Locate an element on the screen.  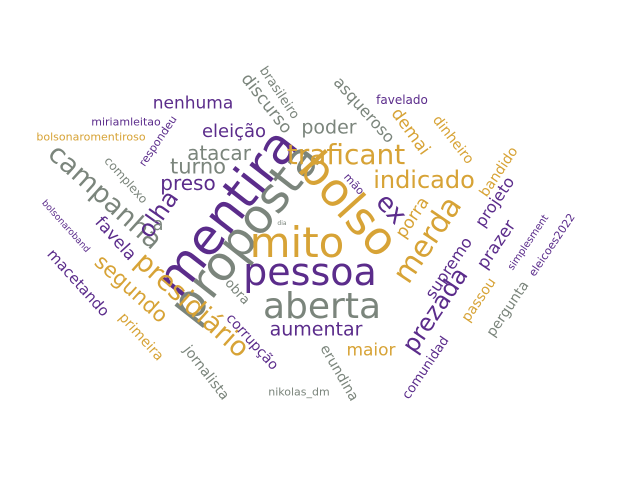
word-preso: preso is located at coordinates (188, 183).